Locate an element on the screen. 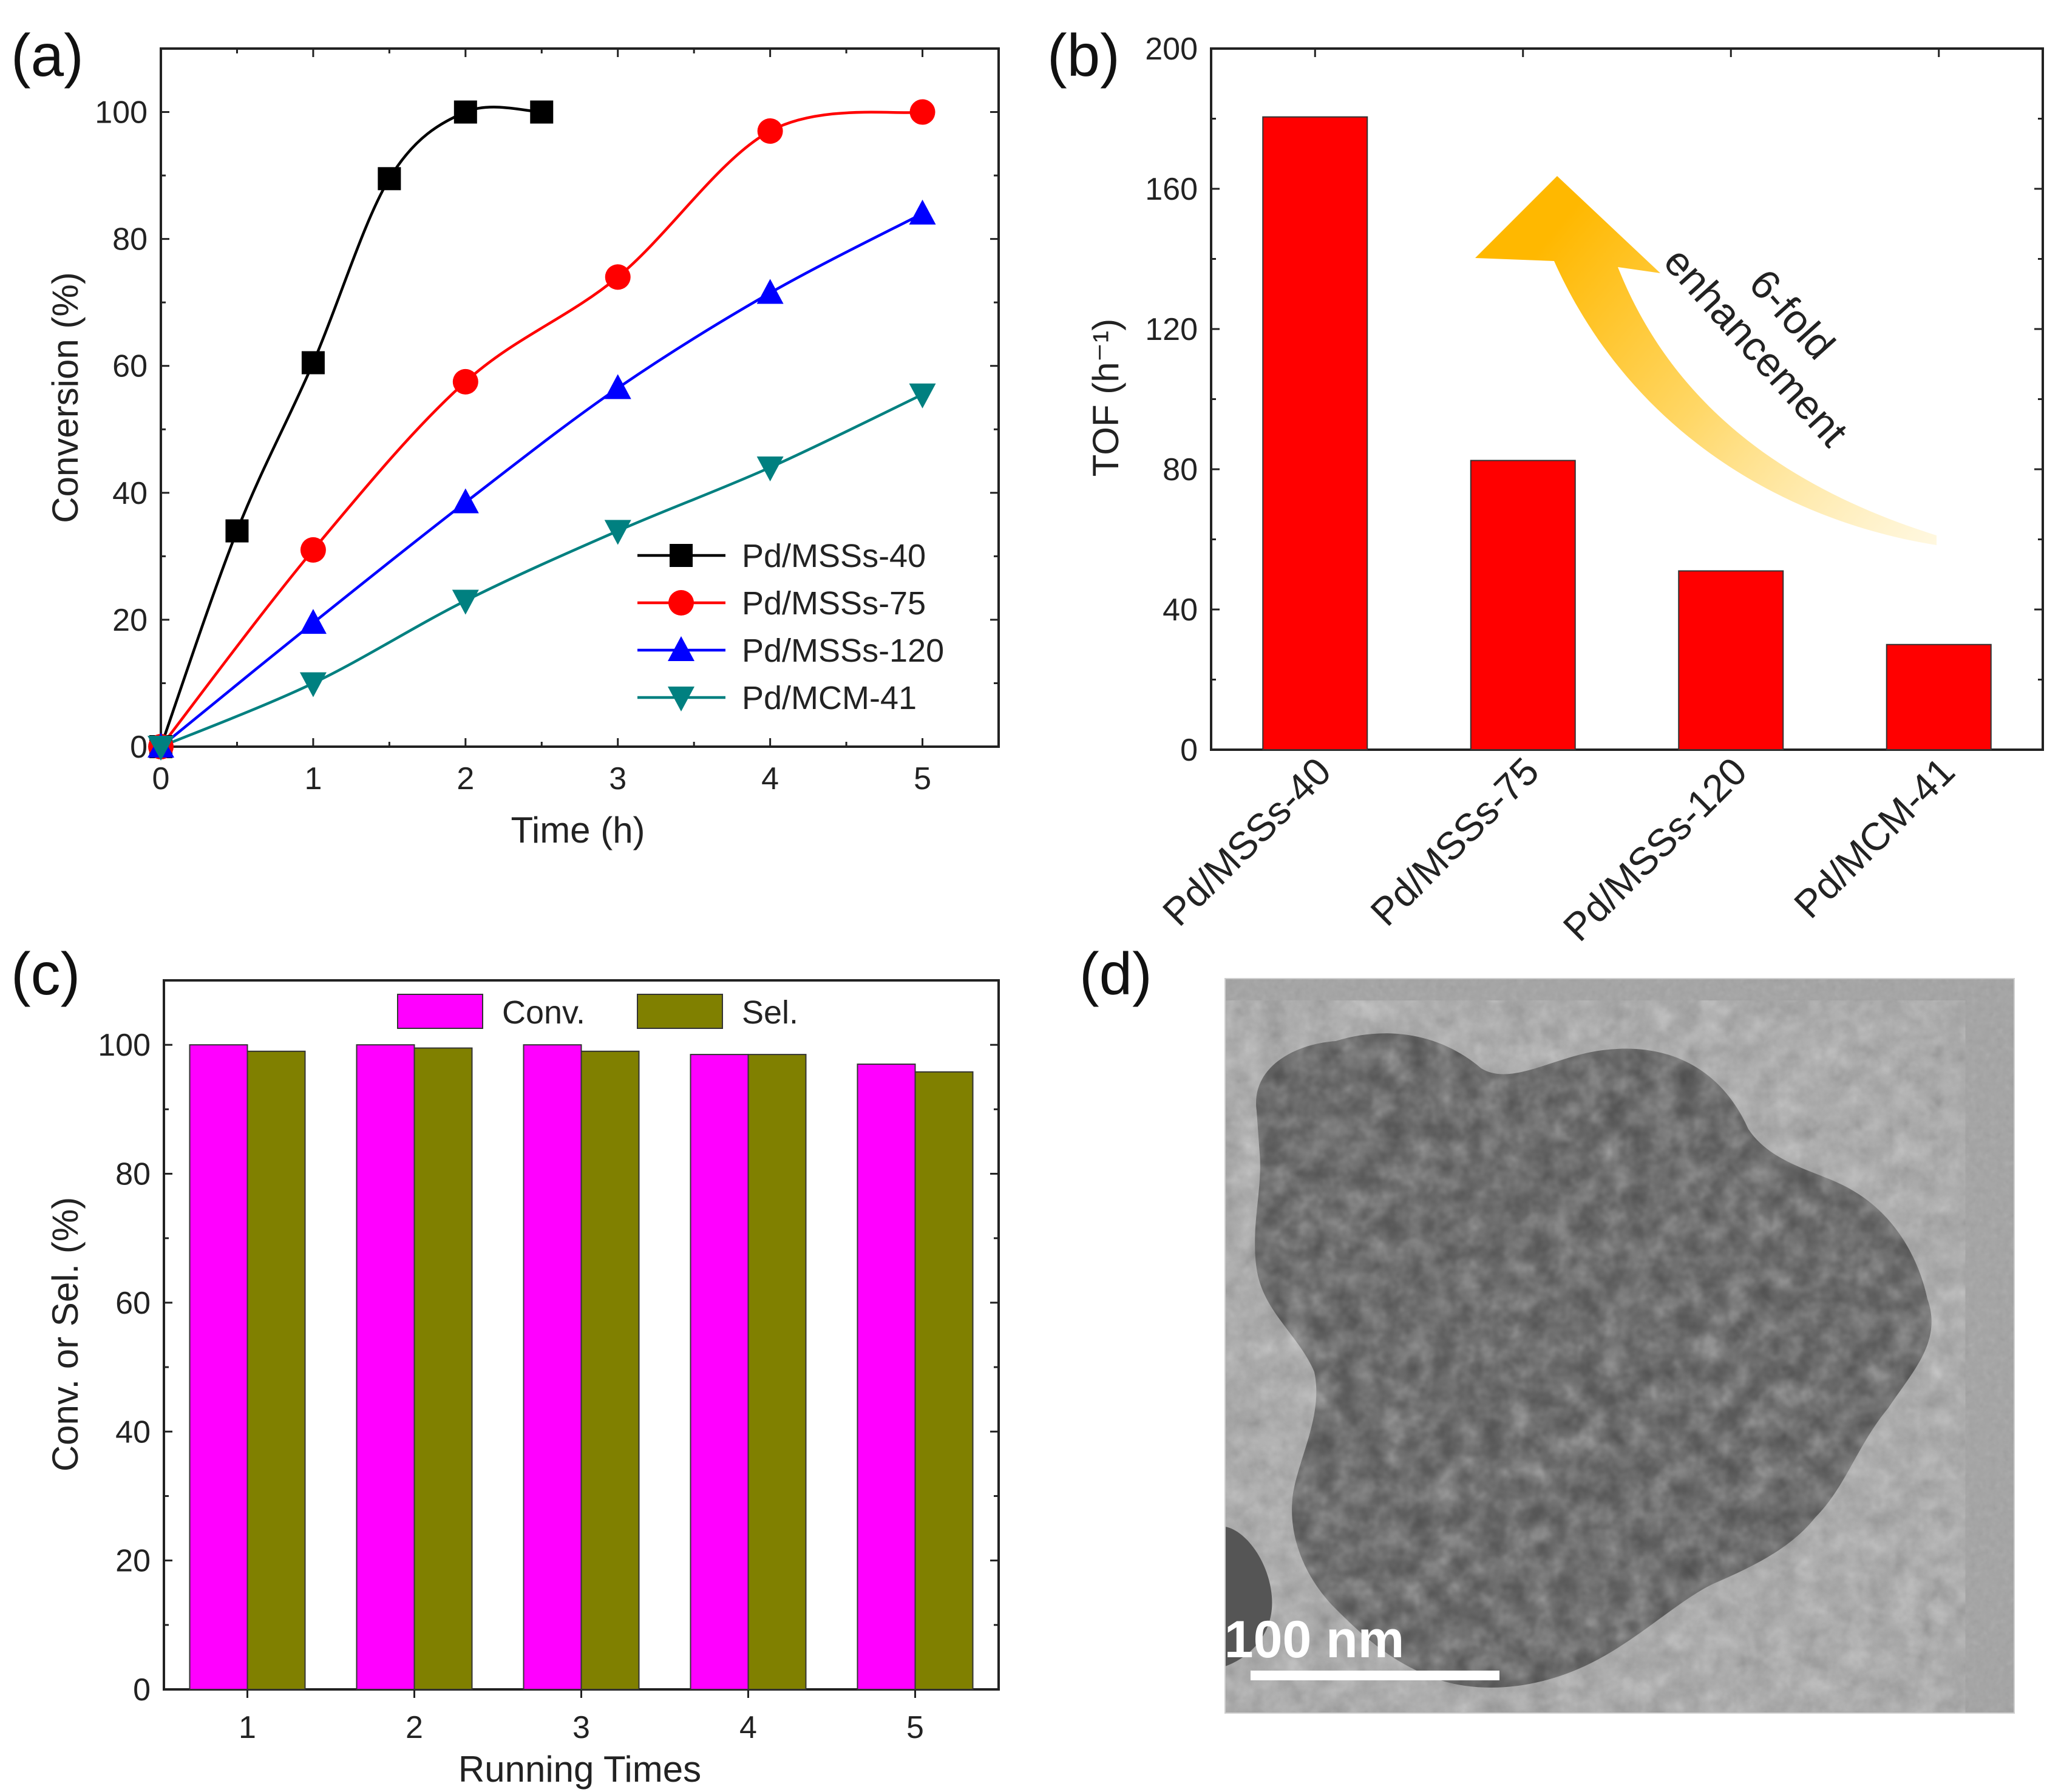 Image resolution: width=2061 pixels, height=1792 pixels. tem-partial-particle is located at coordinates (1248, 1596).